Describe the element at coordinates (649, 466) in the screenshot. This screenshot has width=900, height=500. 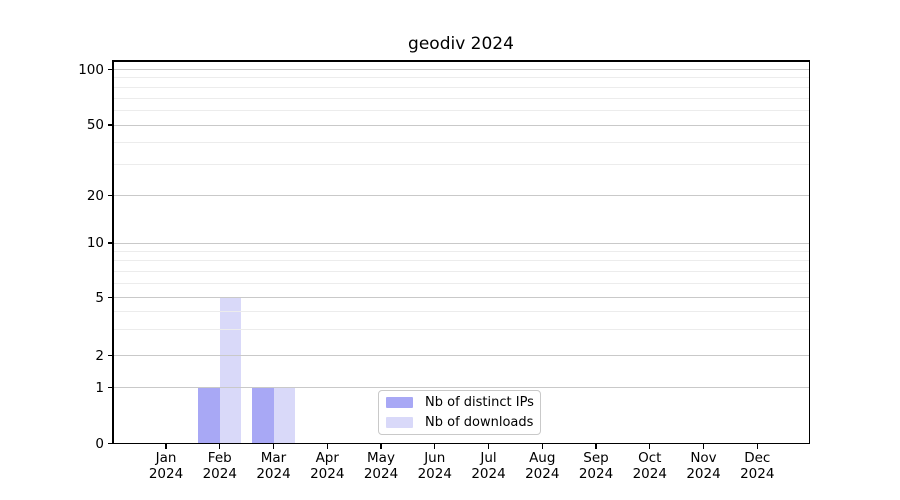
I see `x-tick-label-oct: Oct 2024` at that location.